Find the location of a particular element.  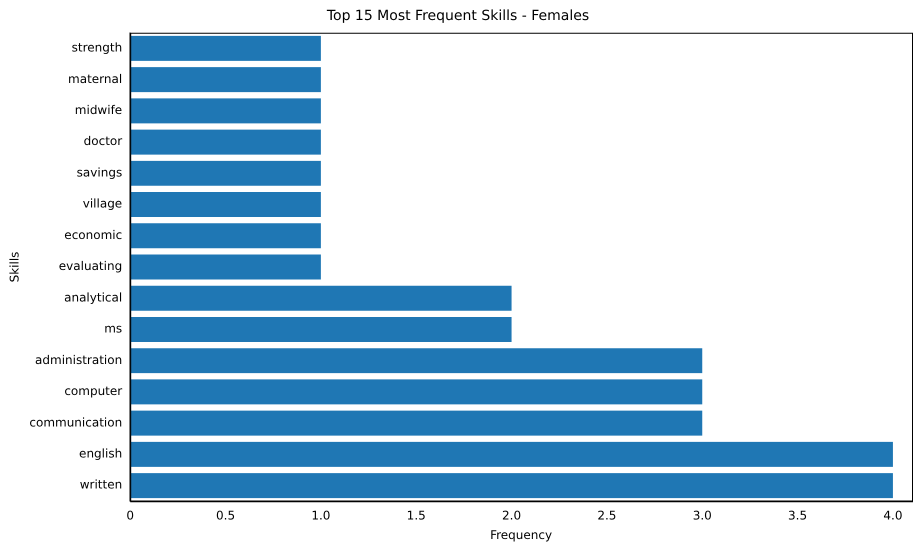

x-tick-label: 0 is located at coordinates (130, 515).